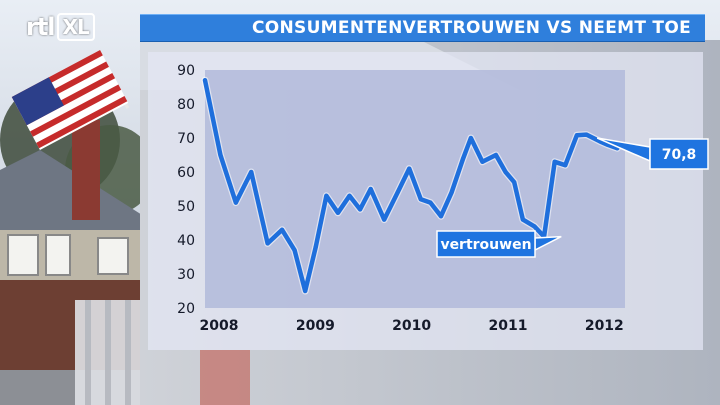  Describe the element at coordinates (186, 275) in the screenshot. I see `y-tick-label: 30` at that location.